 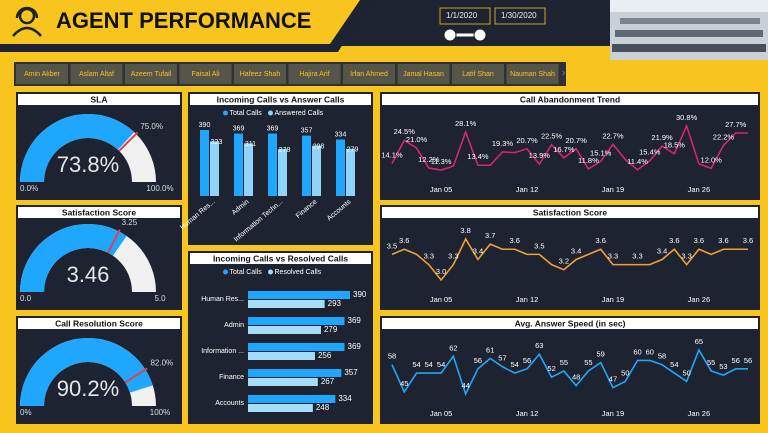 I want to click on gauge-max-label: 100.0%, so click(x=159, y=188).